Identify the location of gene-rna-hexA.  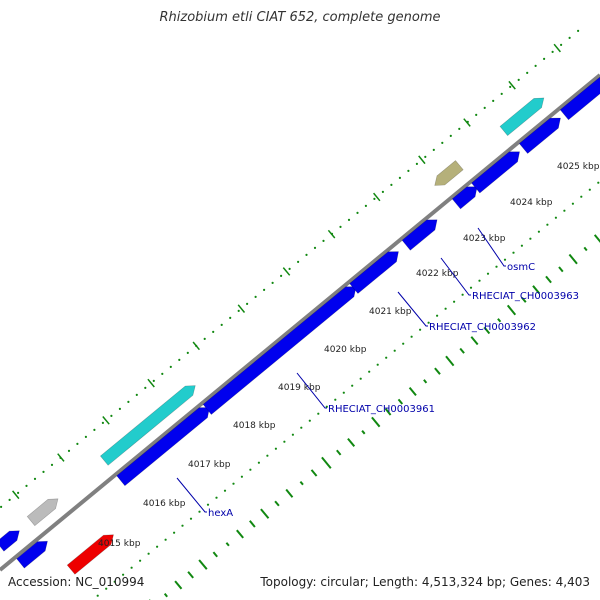
(147, 425).